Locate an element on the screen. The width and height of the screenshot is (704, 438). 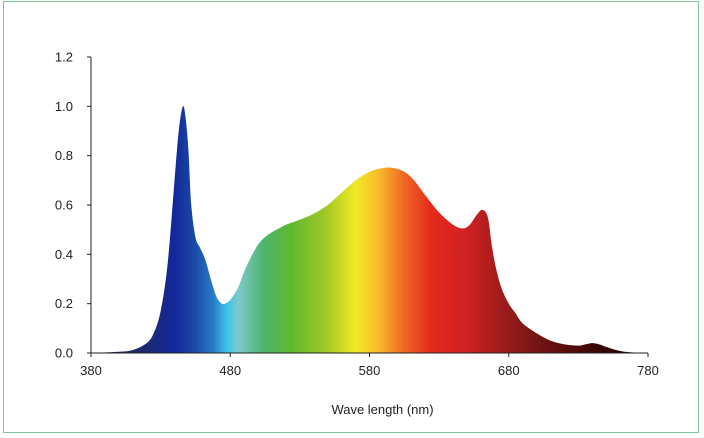
x-tick-label: 380 is located at coordinates (91, 370).